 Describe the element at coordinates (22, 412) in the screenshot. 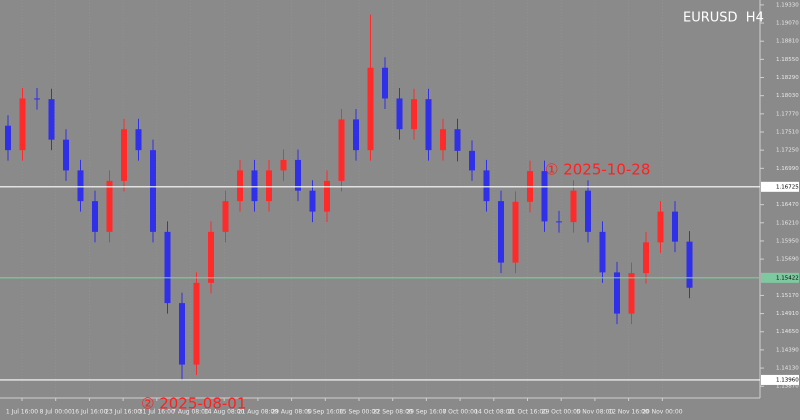

I see `x-tick-label: 1 Jul 16:00` at that location.